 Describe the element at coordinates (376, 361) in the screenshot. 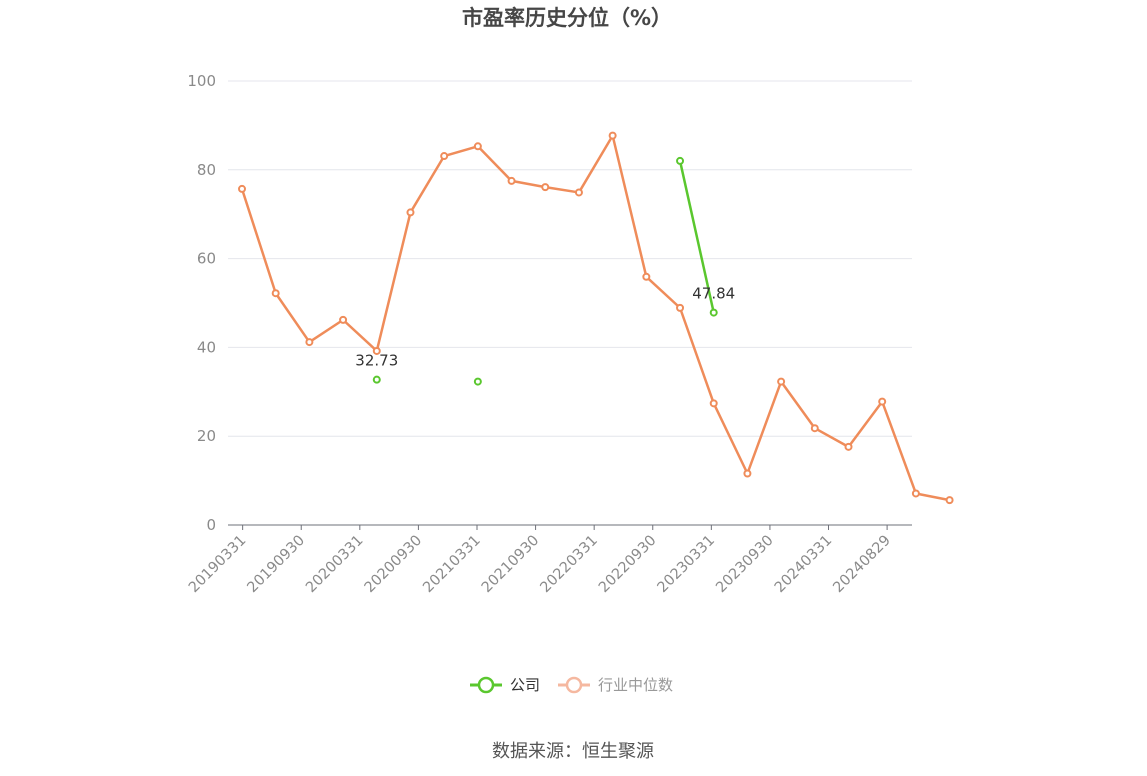

I see `data-label-4: 32.73` at that location.